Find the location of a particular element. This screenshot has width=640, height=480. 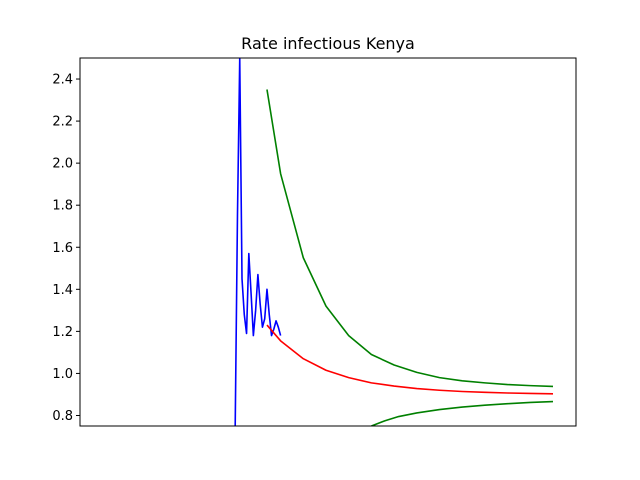

y-tick-label: 0.8 is located at coordinates (62, 416).